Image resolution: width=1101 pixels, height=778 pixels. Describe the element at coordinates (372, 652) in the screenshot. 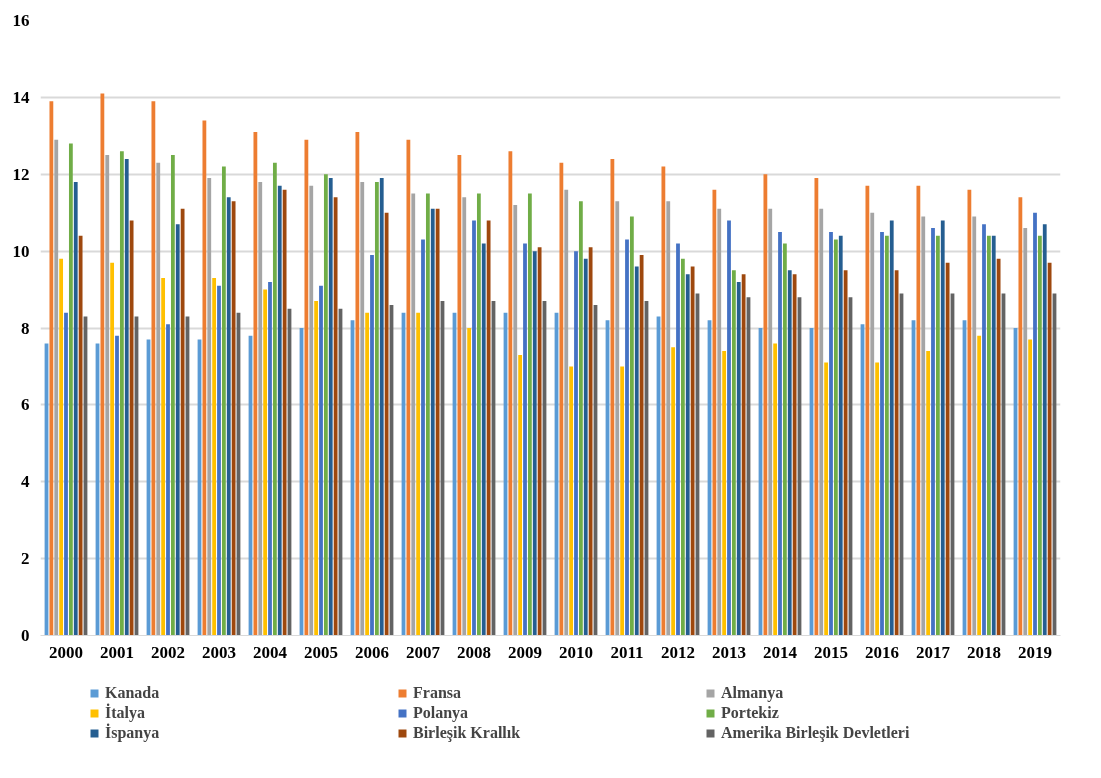

I see `x-tick-label: 2006` at that location.